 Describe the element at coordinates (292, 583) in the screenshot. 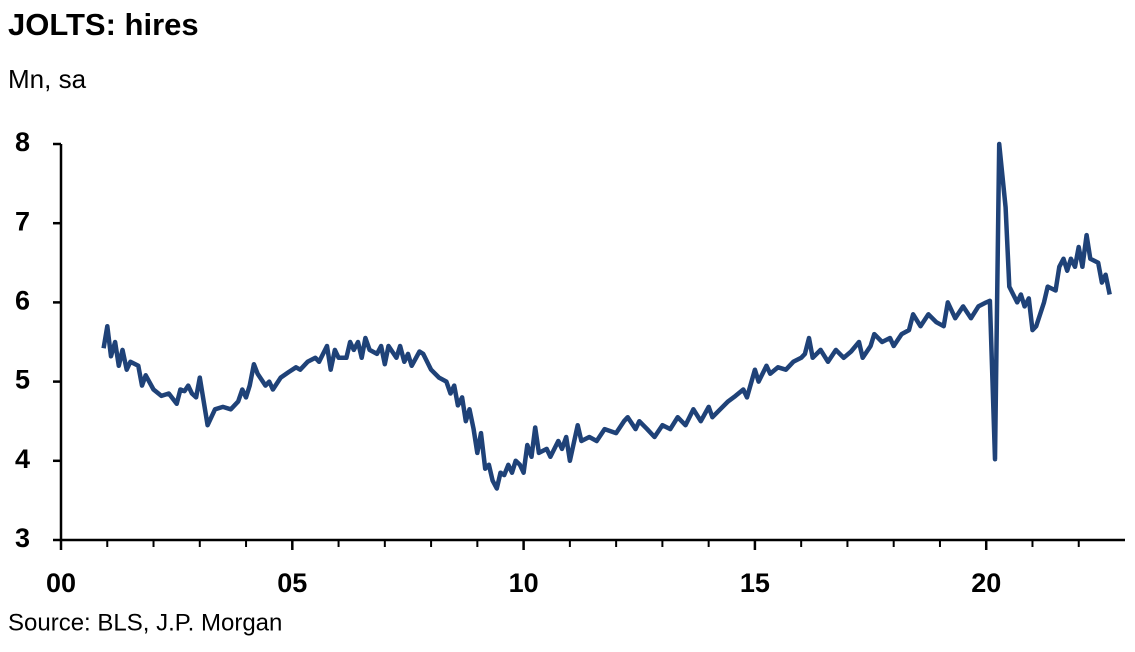

I see `x-tick-label: 05` at that location.